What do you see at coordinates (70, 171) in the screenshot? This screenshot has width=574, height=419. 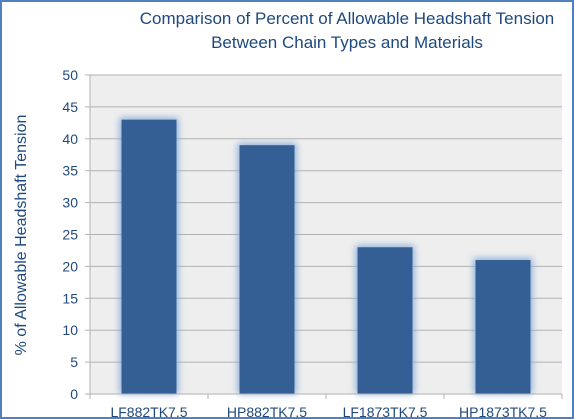 I see `y-tick-label: 35` at bounding box center [70, 171].